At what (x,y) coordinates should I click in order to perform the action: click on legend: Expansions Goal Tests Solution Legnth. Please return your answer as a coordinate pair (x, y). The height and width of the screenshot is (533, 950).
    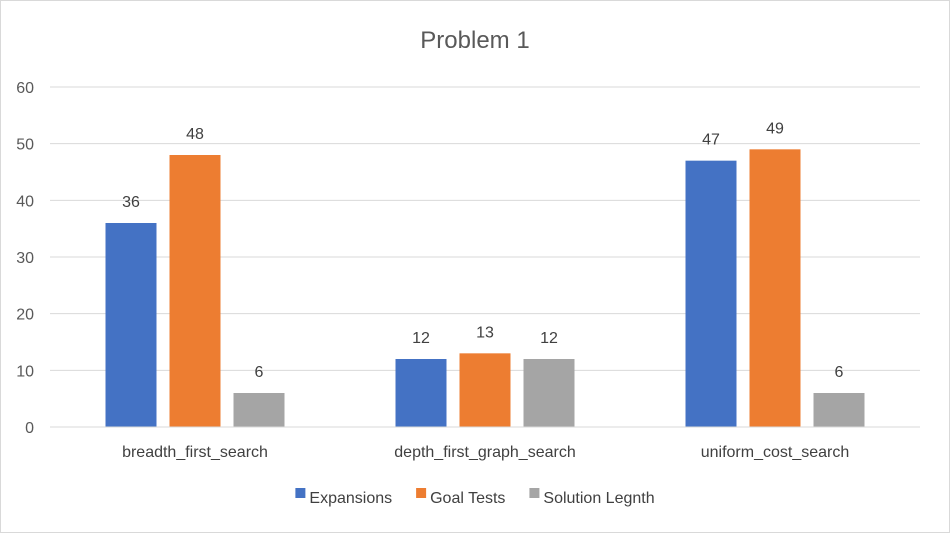
    Looking at the image, I should click on (475, 497).